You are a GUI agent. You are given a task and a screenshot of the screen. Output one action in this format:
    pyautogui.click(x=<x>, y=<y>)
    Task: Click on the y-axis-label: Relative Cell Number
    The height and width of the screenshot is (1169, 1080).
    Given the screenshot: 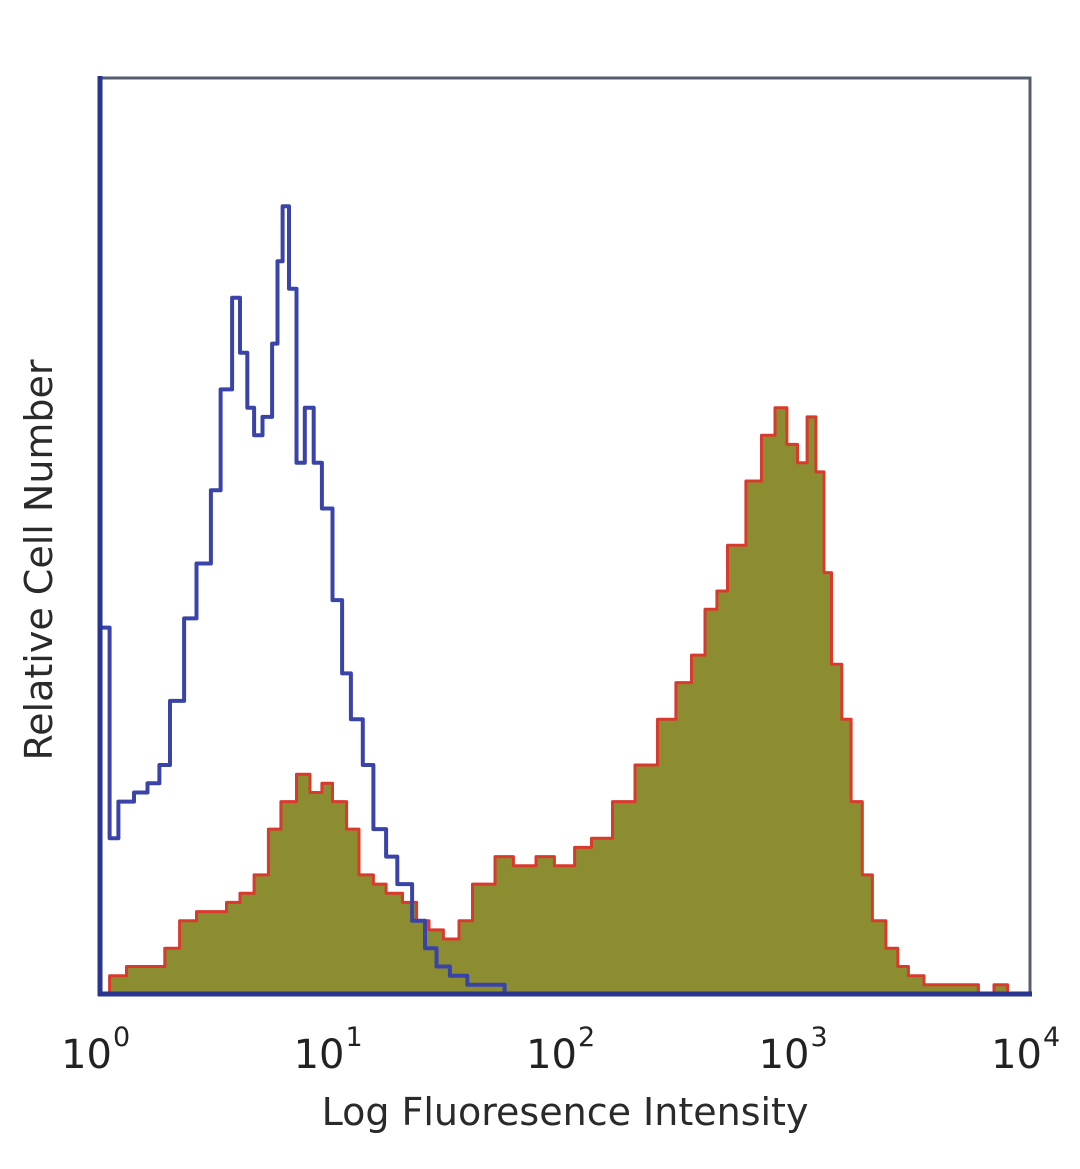 What is the action you would take?
    pyautogui.click(x=39, y=559)
    